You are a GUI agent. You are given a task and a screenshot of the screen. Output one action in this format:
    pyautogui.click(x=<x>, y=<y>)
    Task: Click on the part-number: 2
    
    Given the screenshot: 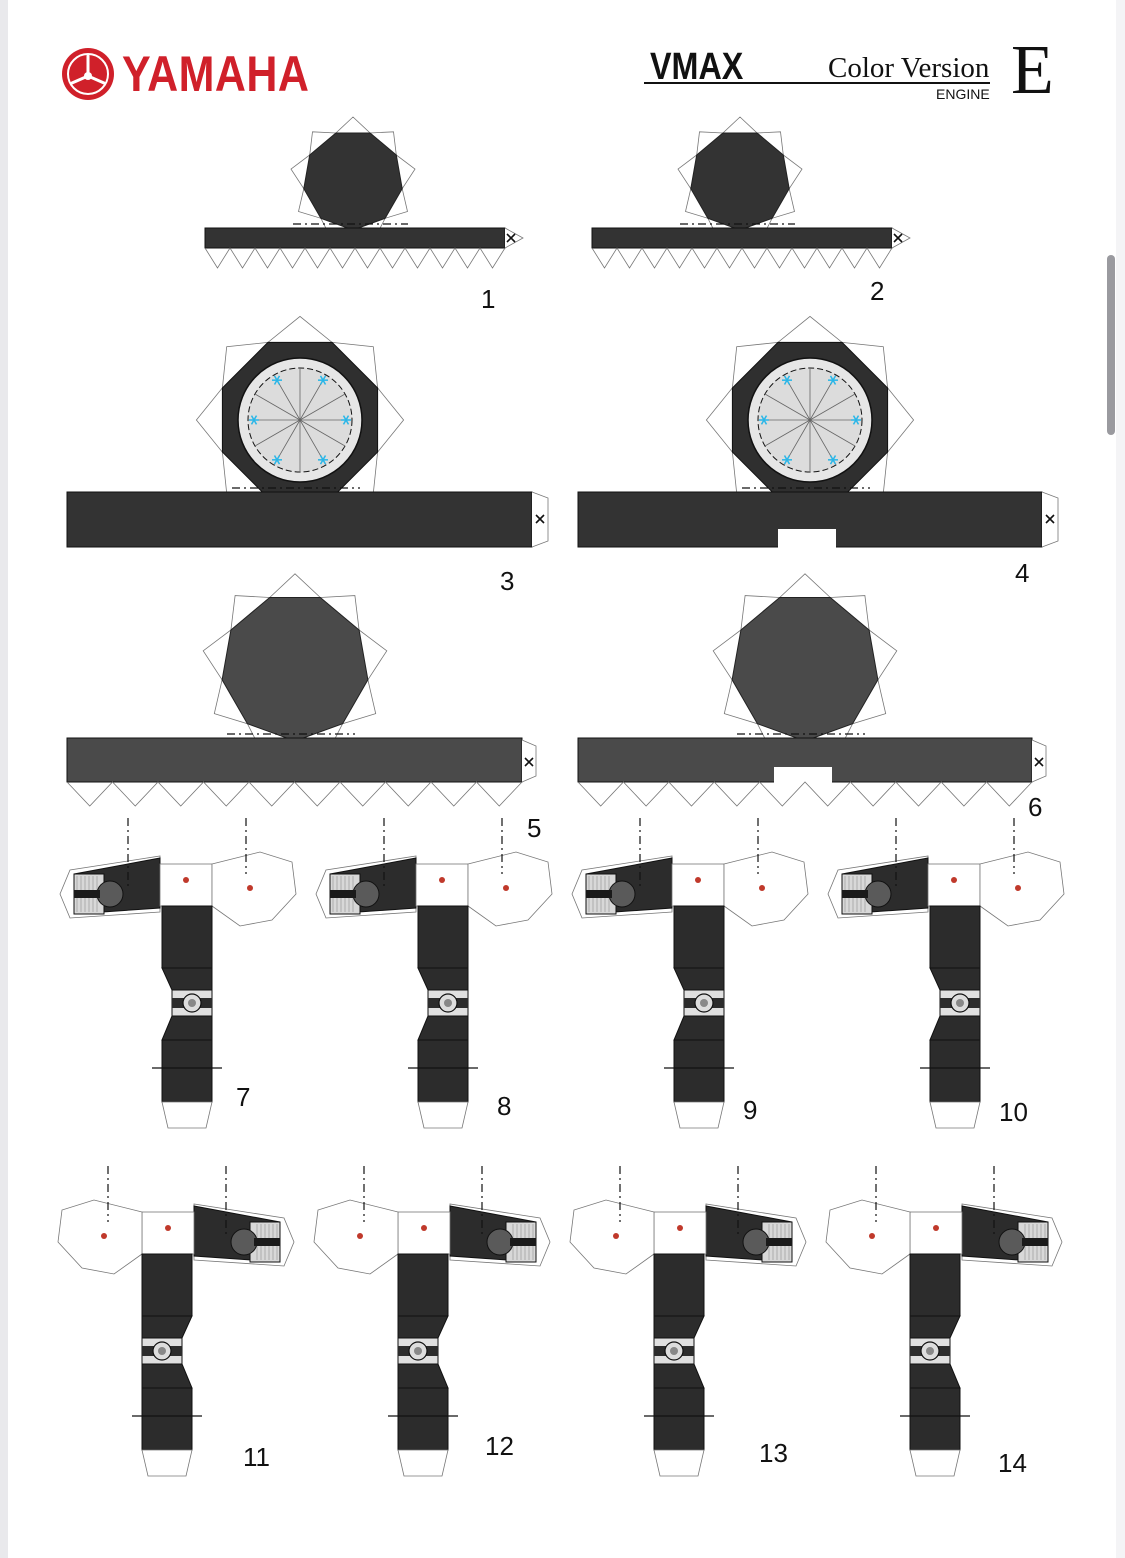 What is the action you would take?
    pyautogui.click(x=877, y=291)
    